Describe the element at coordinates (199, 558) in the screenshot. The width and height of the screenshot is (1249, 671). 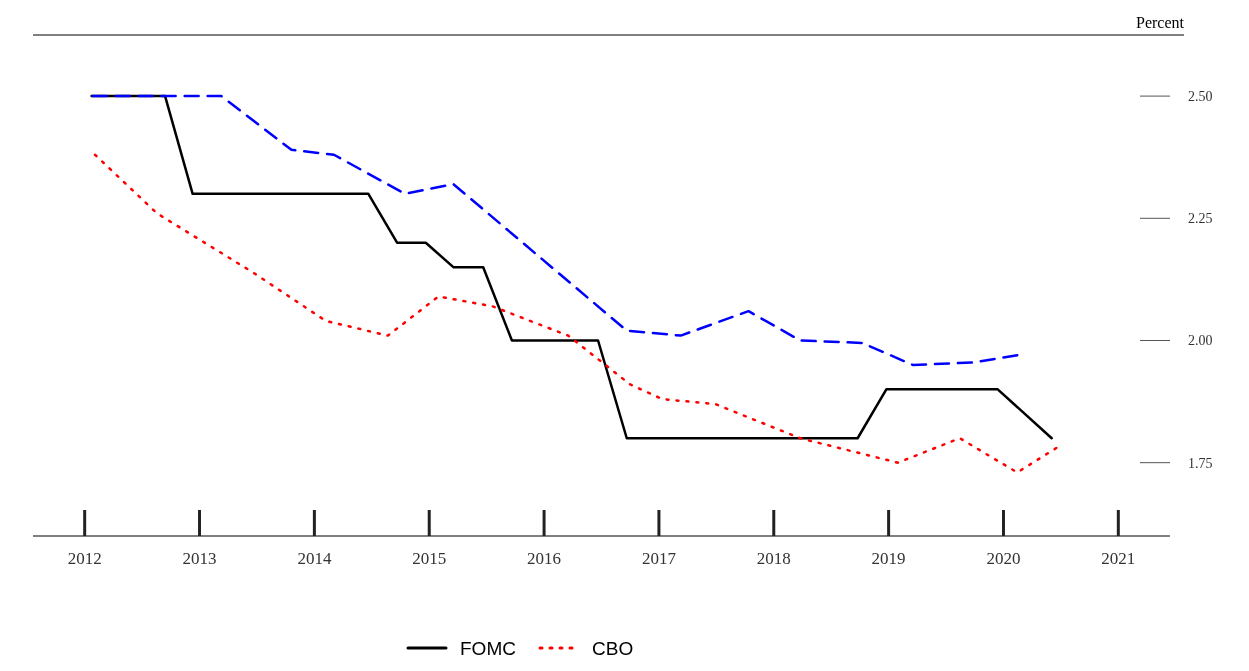
I see `x-tick-label: 2013` at that location.